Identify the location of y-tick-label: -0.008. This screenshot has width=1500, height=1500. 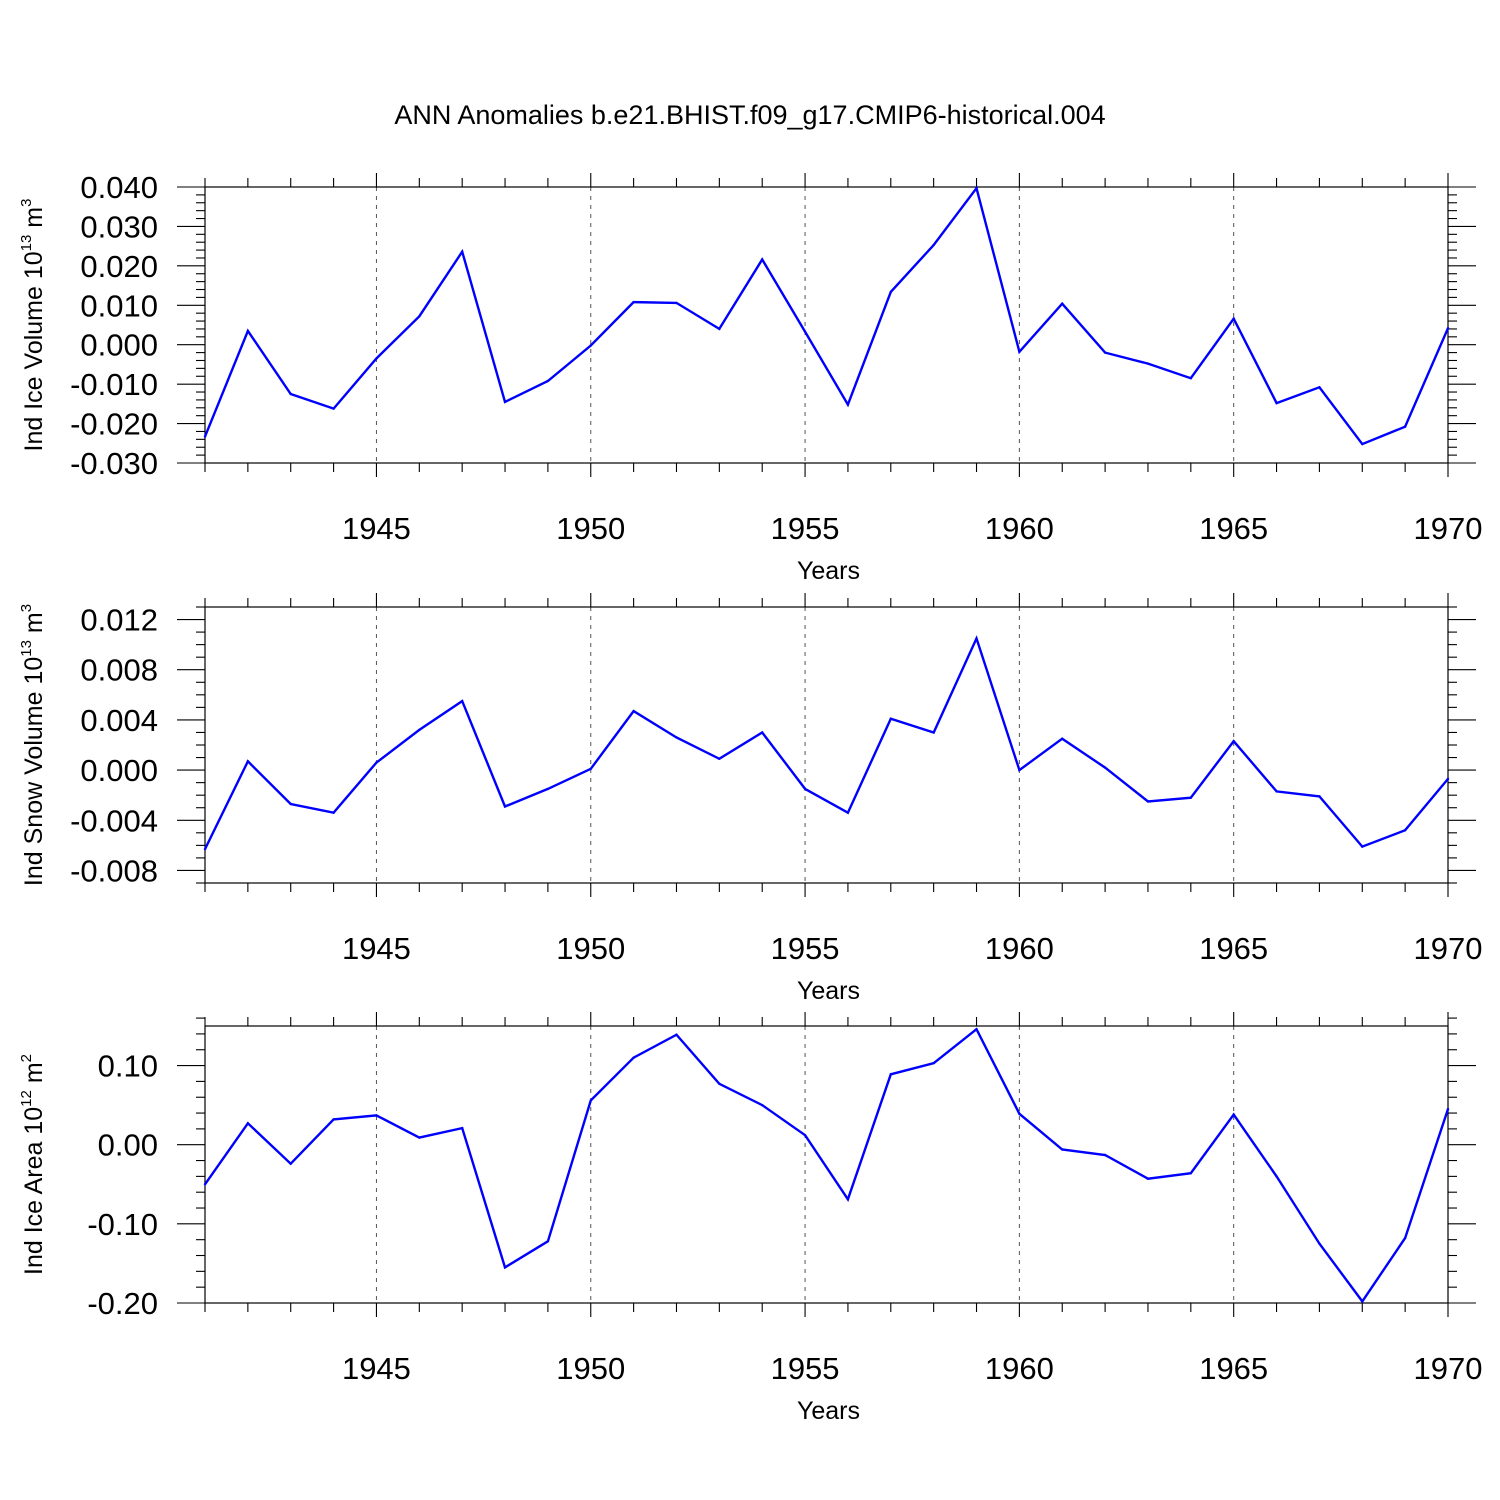
(114, 870).